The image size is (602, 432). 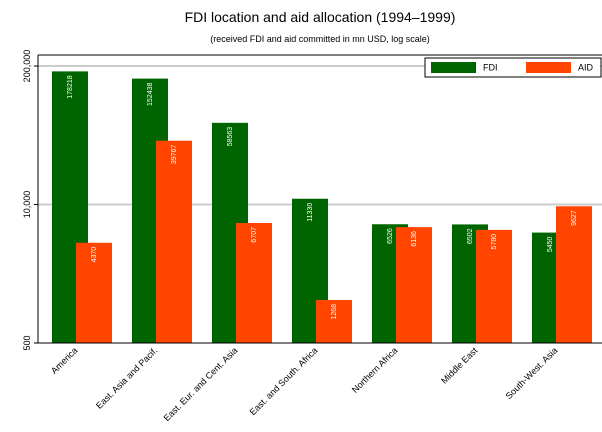 What do you see at coordinates (27, 66) in the screenshot?
I see `y-tick-label: 200,000` at bounding box center [27, 66].